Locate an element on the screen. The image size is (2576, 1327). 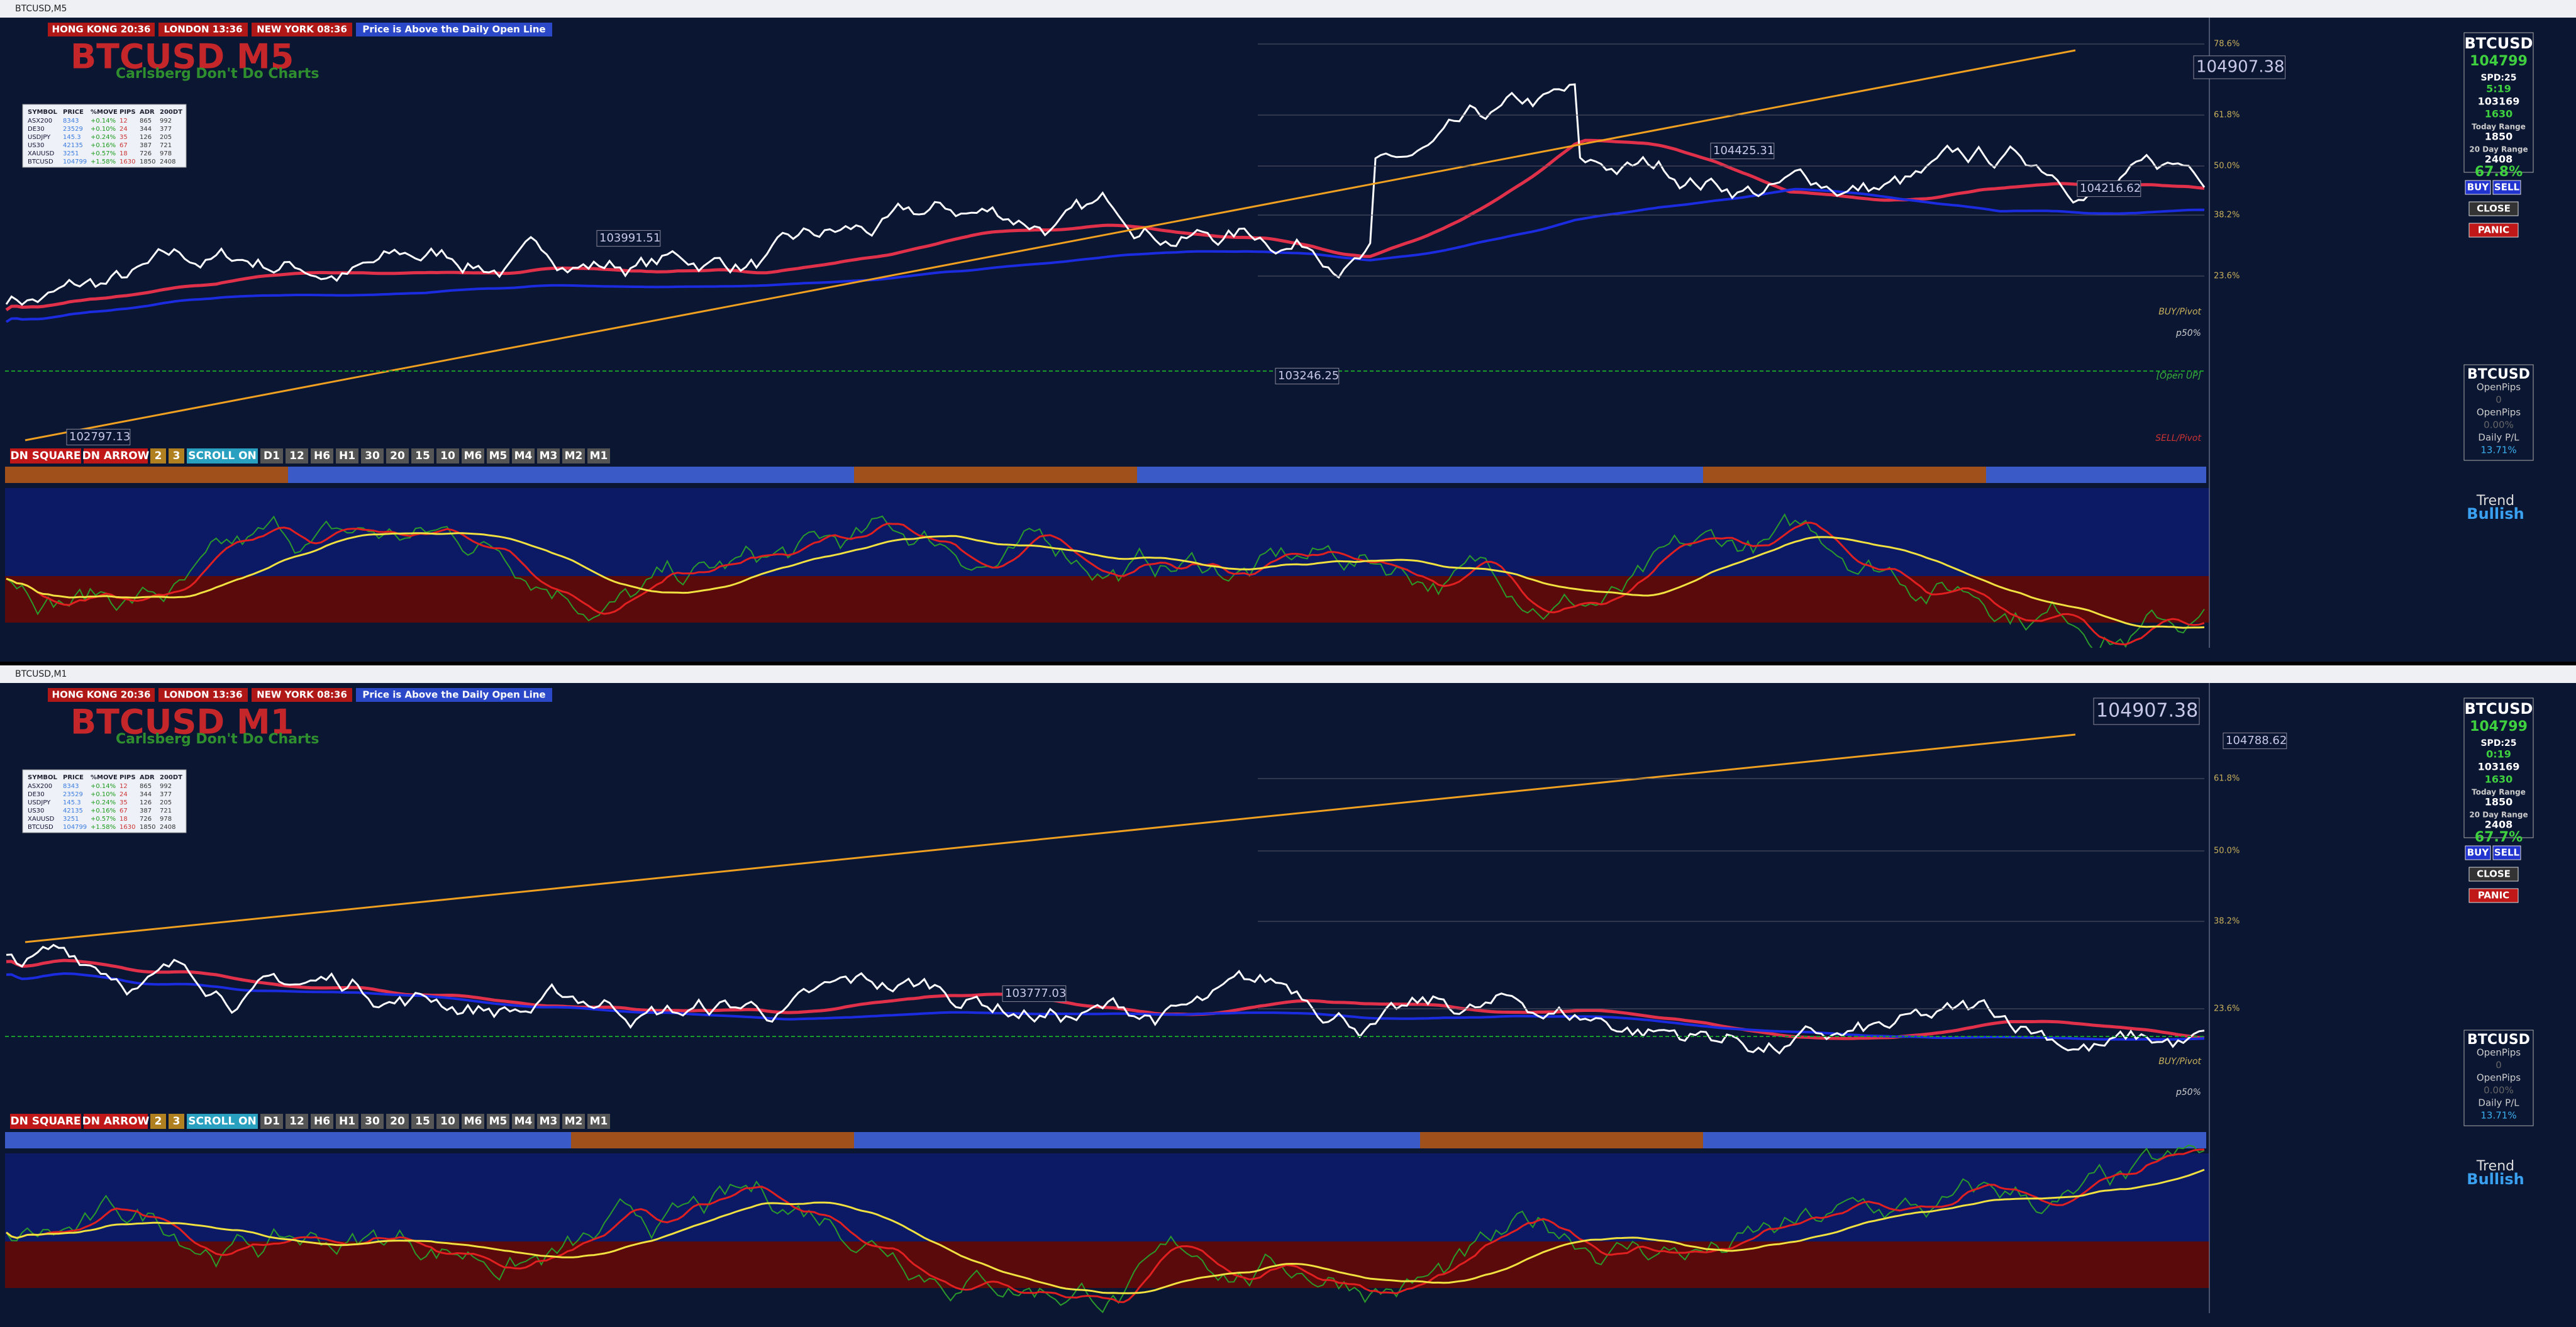
pivot-label: [Open UP] is located at coordinates (2179, 376).